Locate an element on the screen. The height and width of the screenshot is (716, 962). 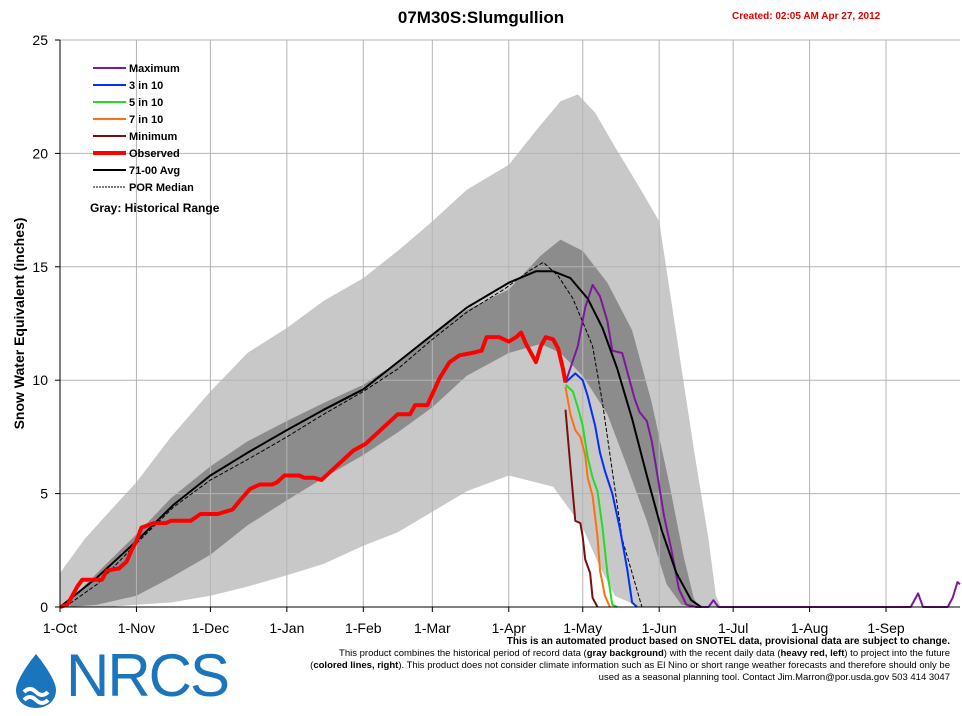
y-axis-label: Snow Water Equivalent (inches) is located at coordinates (19, 324).